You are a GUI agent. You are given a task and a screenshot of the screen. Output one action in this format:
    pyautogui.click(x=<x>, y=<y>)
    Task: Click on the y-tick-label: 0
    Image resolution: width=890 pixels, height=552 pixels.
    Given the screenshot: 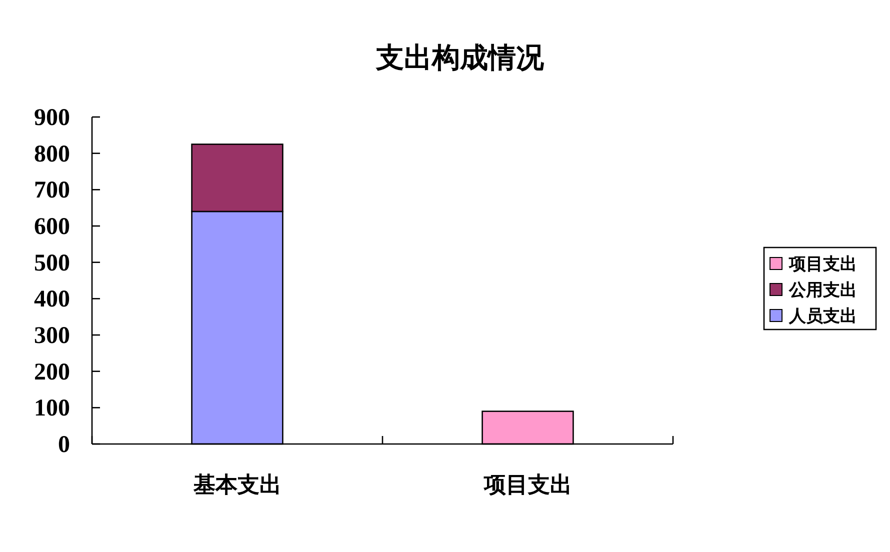 What is the action you would take?
    pyautogui.click(x=64, y=445)
    